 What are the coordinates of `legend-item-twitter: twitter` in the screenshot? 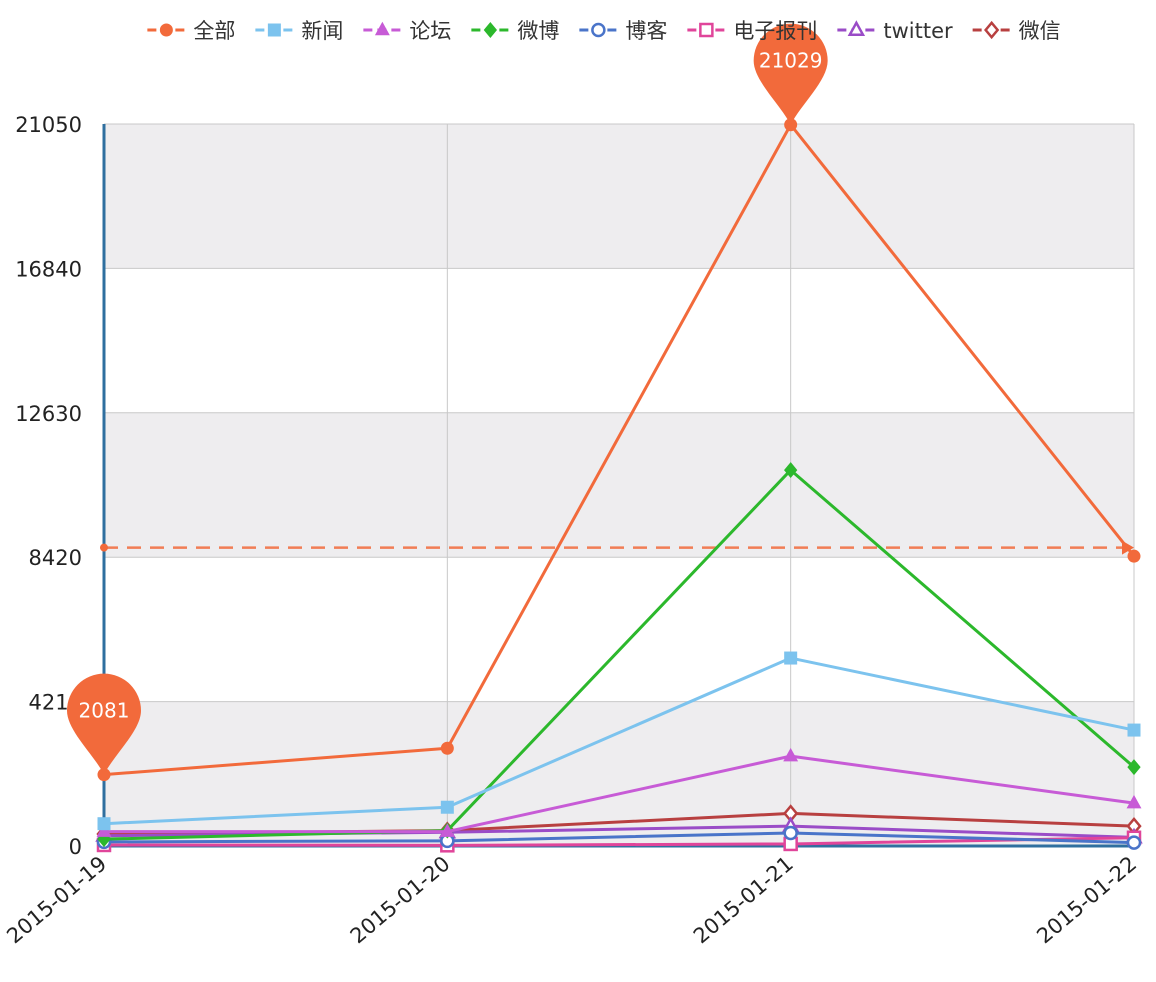 It's located at (895, 31).